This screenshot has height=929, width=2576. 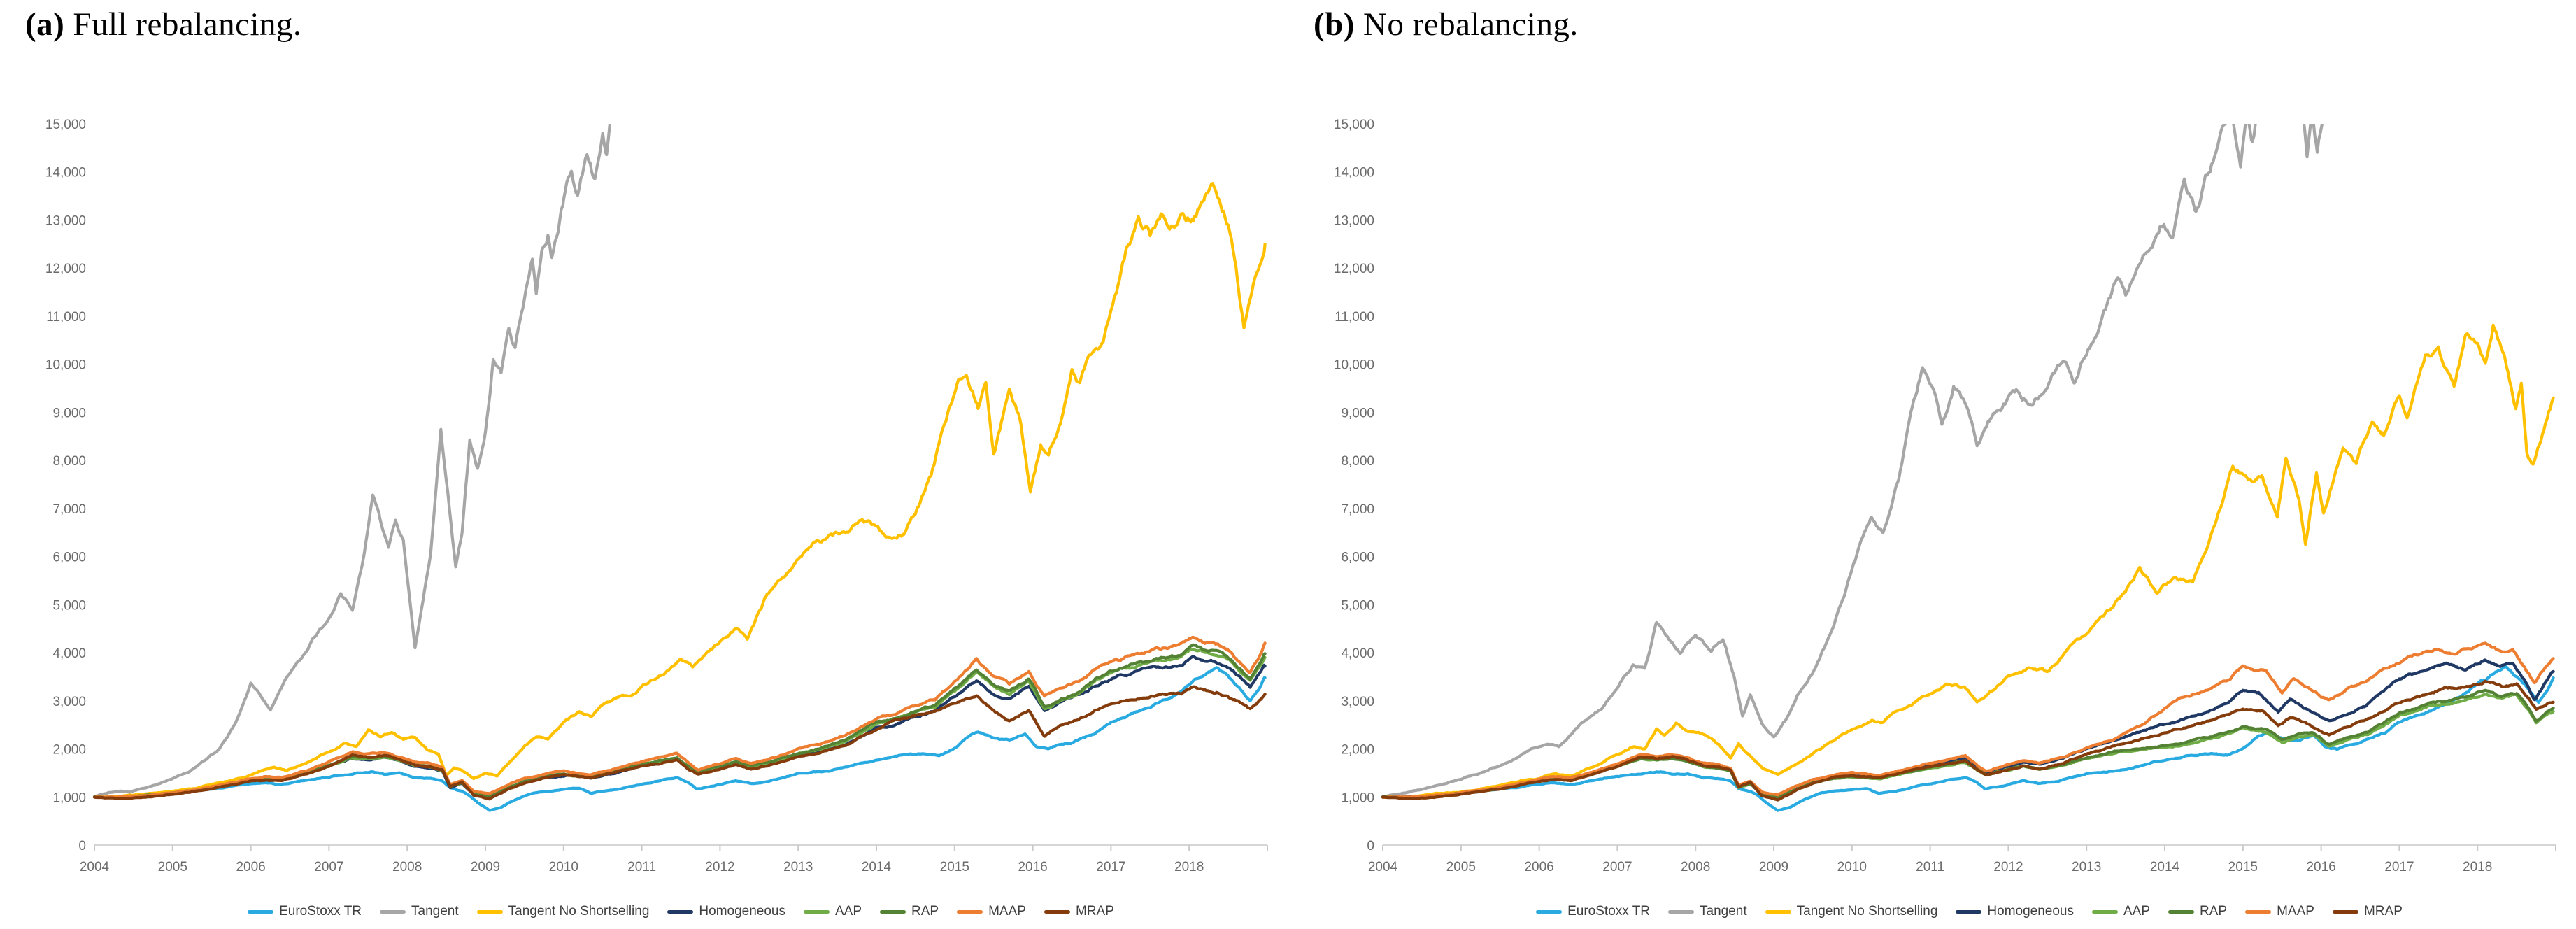 I want to click on x-axis-label: 2013, so click(x=798, y=867).